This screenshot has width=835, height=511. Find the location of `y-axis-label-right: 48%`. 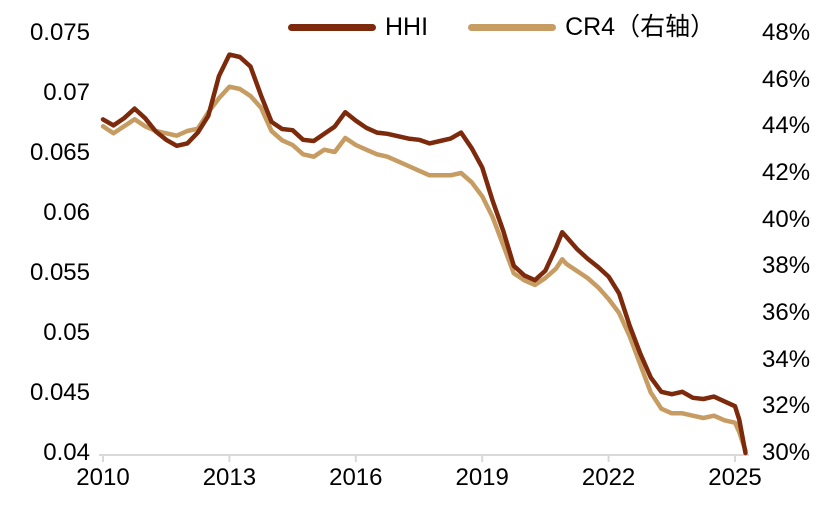

y-axis-label-right: 48% is located at coordinates (786, 32).